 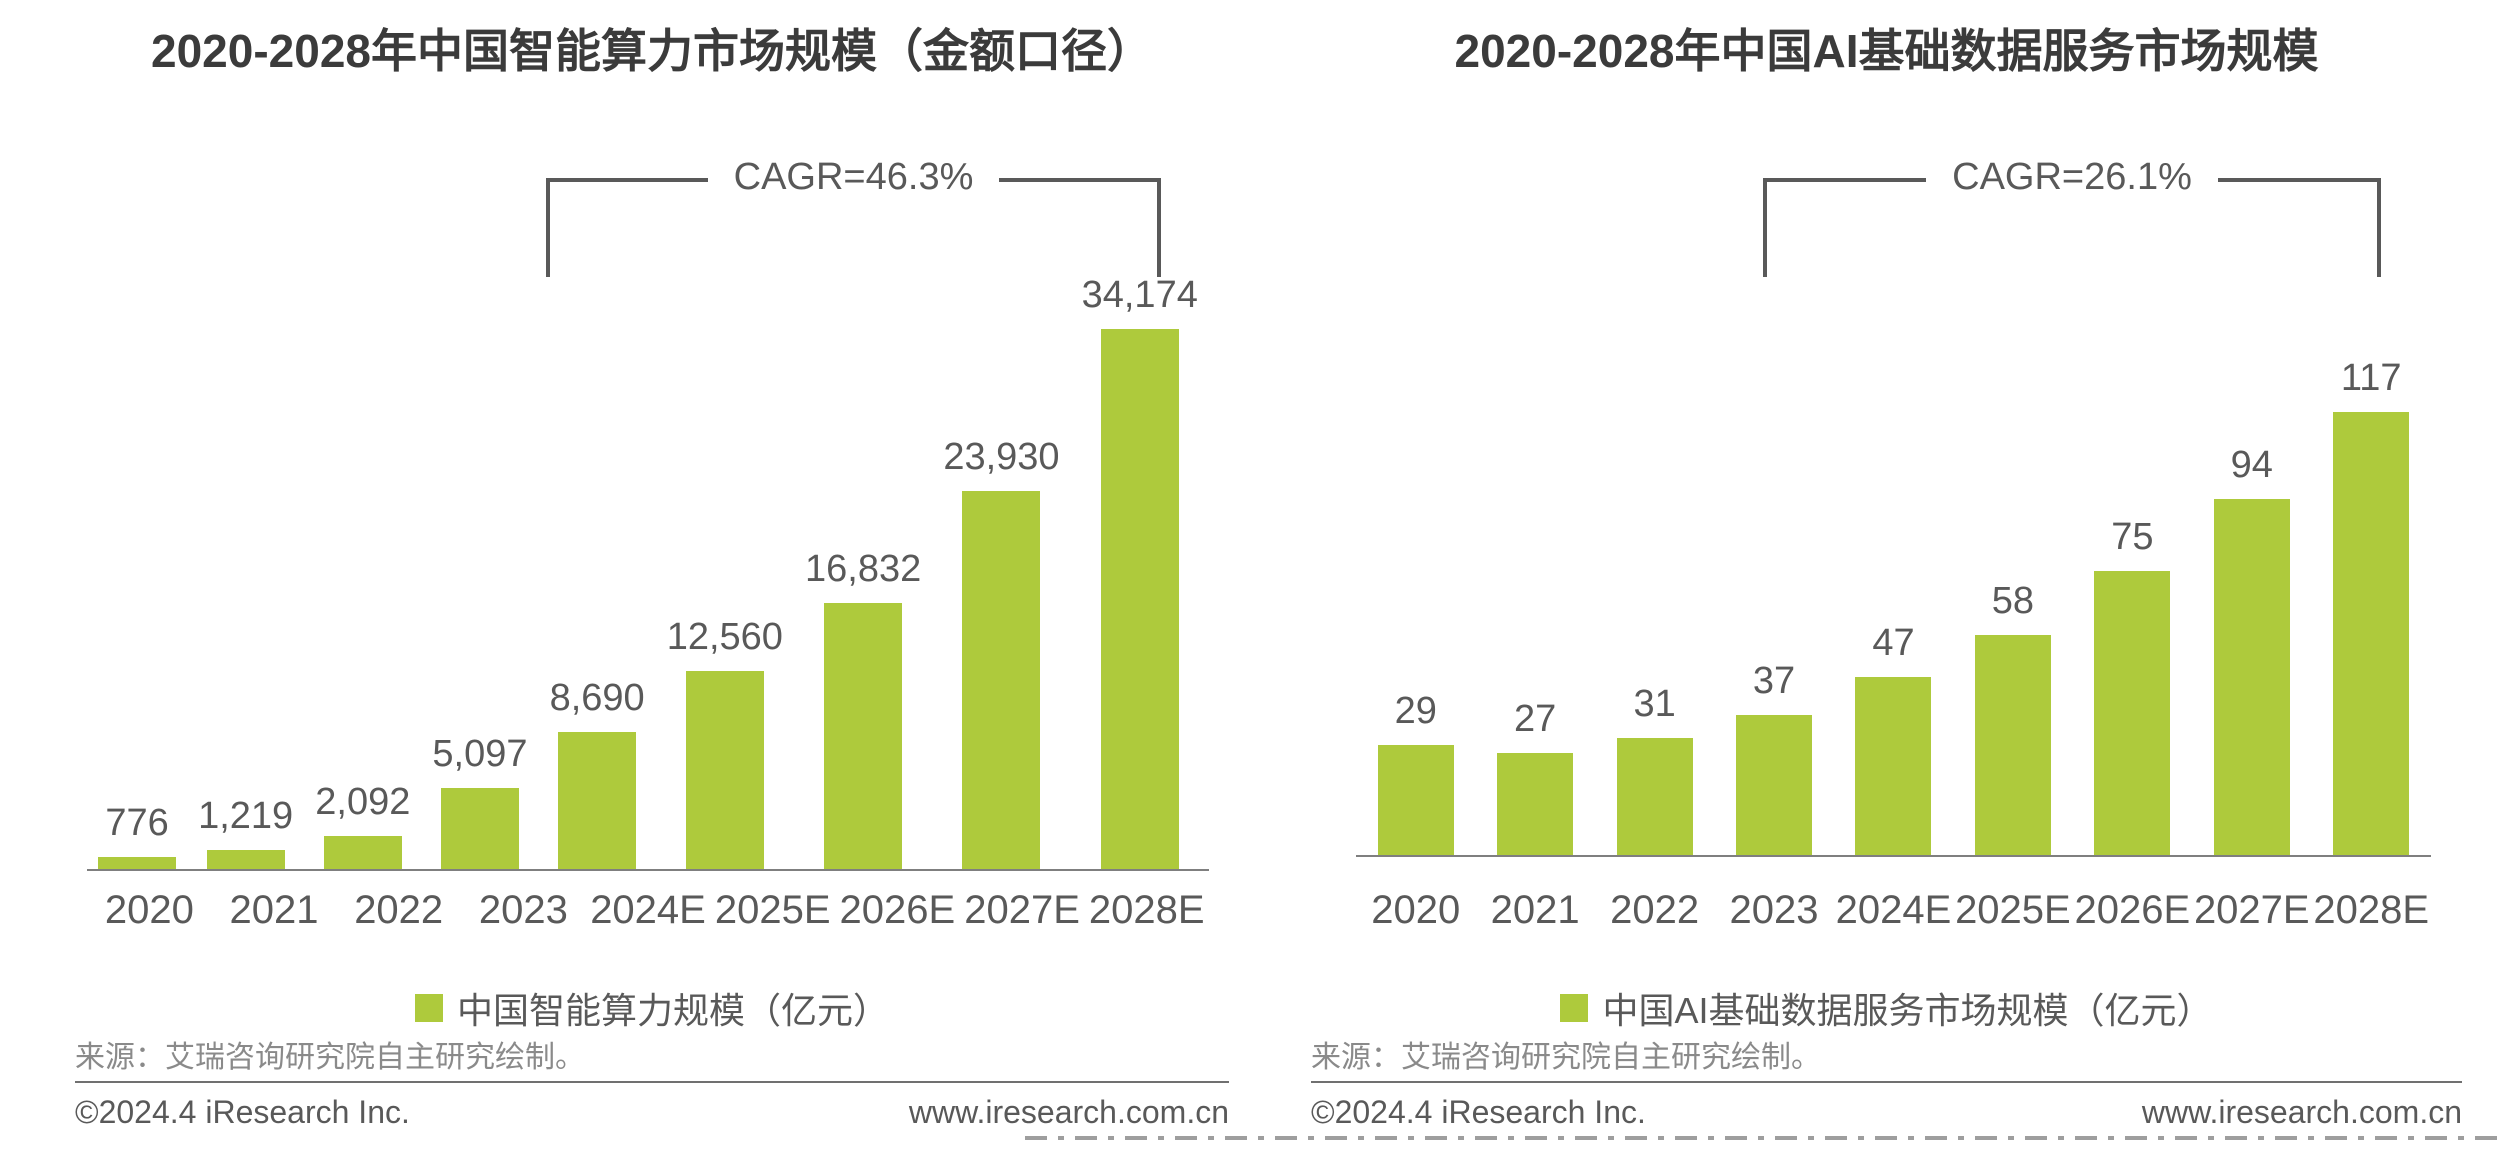 What do you see at coordinates (480, 754) in the screenshot?
I see `bar-value-label: 5,097` at bounding box center [480, 754].